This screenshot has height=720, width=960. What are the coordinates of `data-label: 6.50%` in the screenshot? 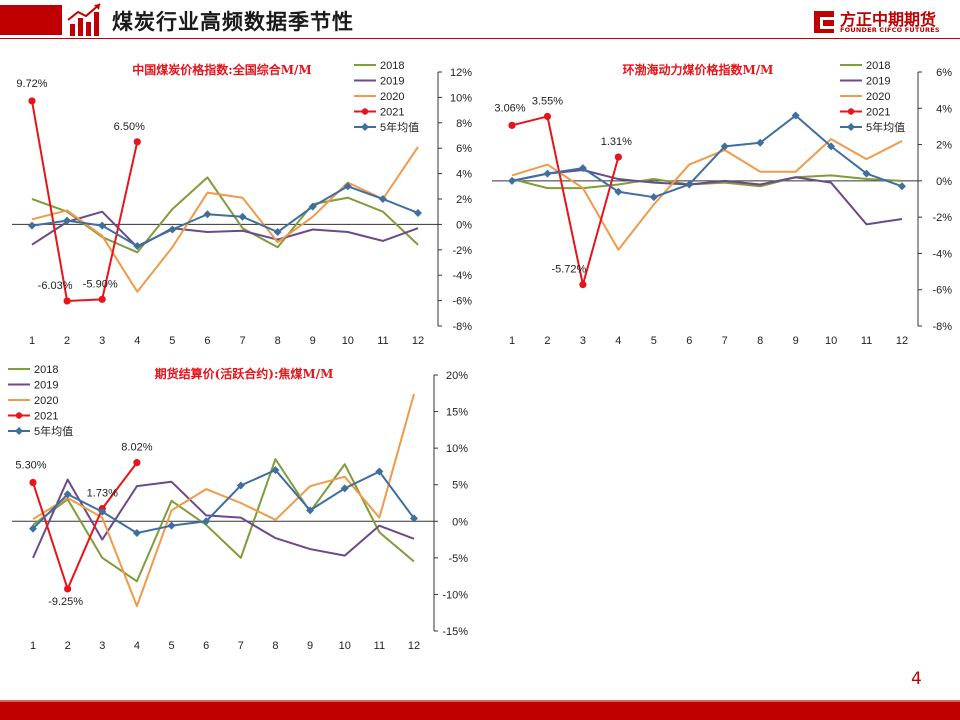 It's located at (129, 127).